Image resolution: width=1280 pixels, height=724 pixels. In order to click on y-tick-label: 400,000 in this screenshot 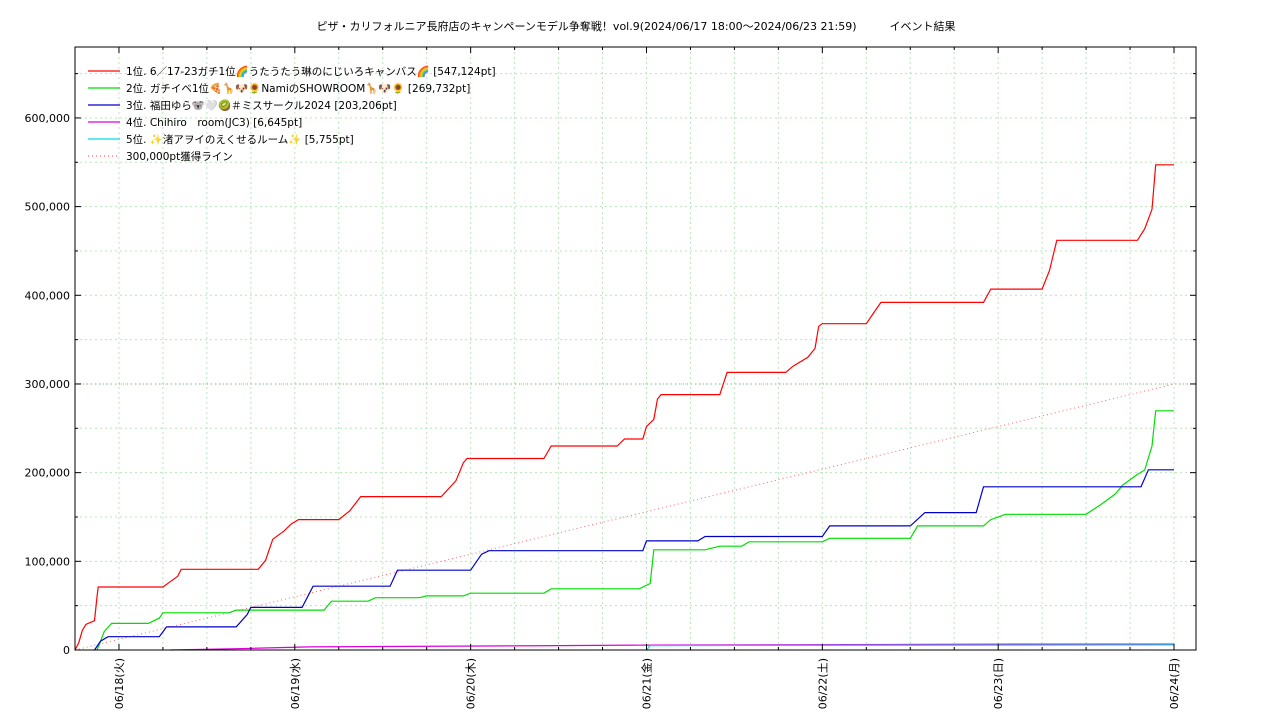, I will do `click(48, 295)`.